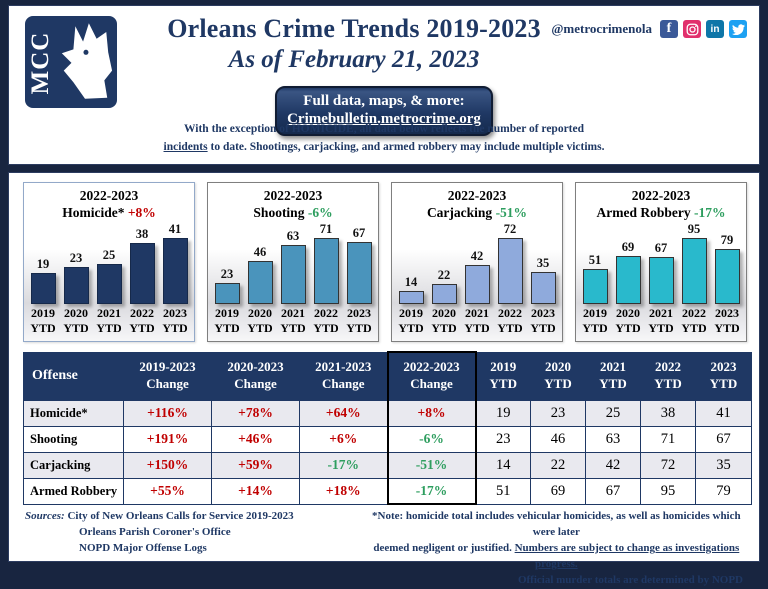 The width and height of the screenshot is (768, 589). Describe the element at coordinates (558, 413) in the screenshot. I see `count-cell: 23` at that location.